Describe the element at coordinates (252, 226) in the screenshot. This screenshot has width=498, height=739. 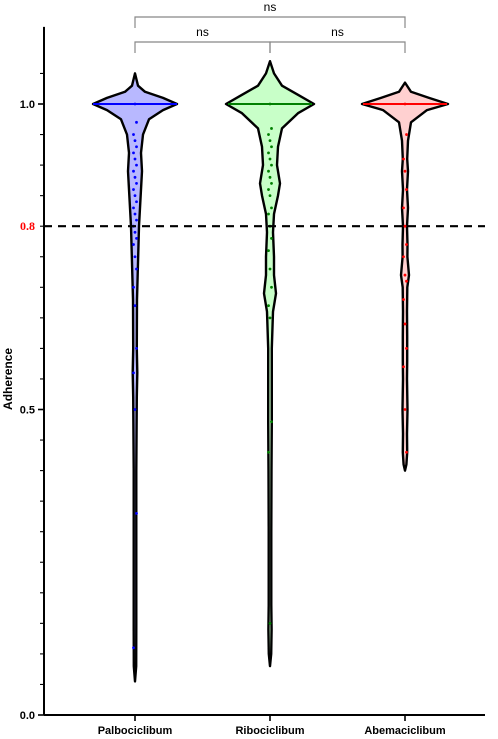
I see `reference-line-group: 0.8` at that location.